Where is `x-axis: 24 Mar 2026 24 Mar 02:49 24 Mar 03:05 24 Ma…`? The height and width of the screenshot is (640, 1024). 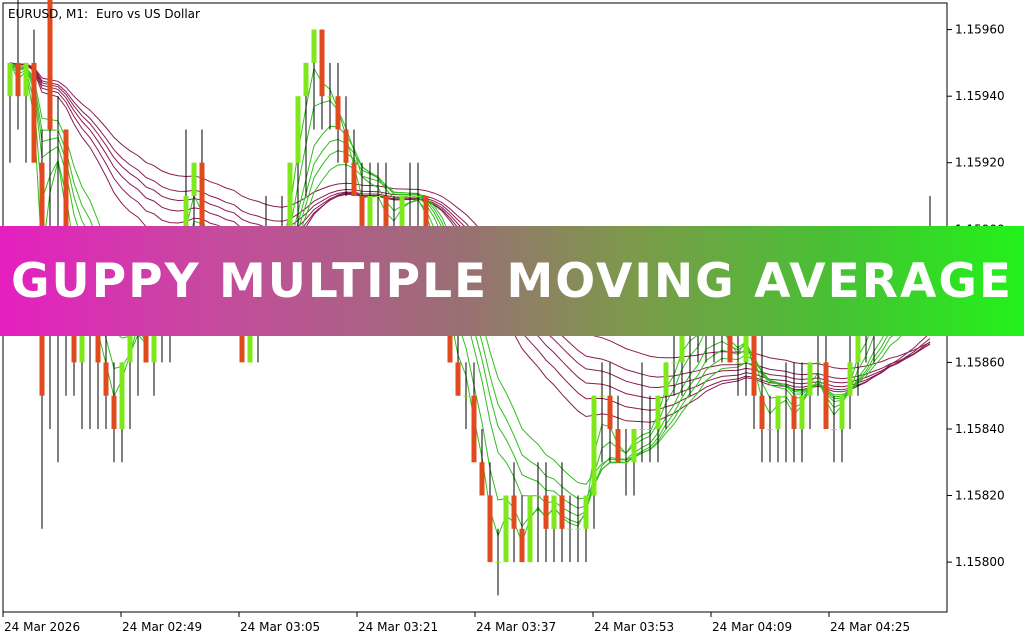
x-axis: 24 Mar 2026 24 Mar 02:49 24 Mar 03:05 24 Ma… is located at coordinates (456, 623).